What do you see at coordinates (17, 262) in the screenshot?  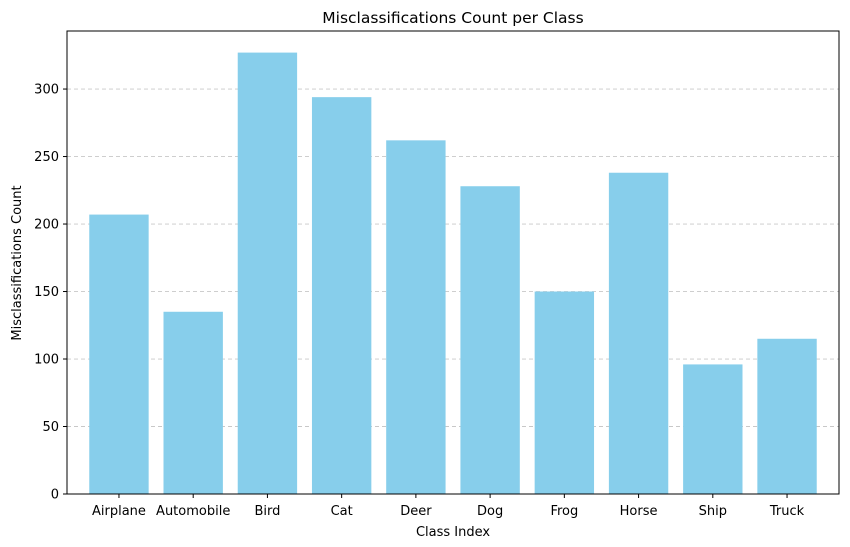 I see `y-axis-title: Misclassifications Count` at bounding box center [17, 262].